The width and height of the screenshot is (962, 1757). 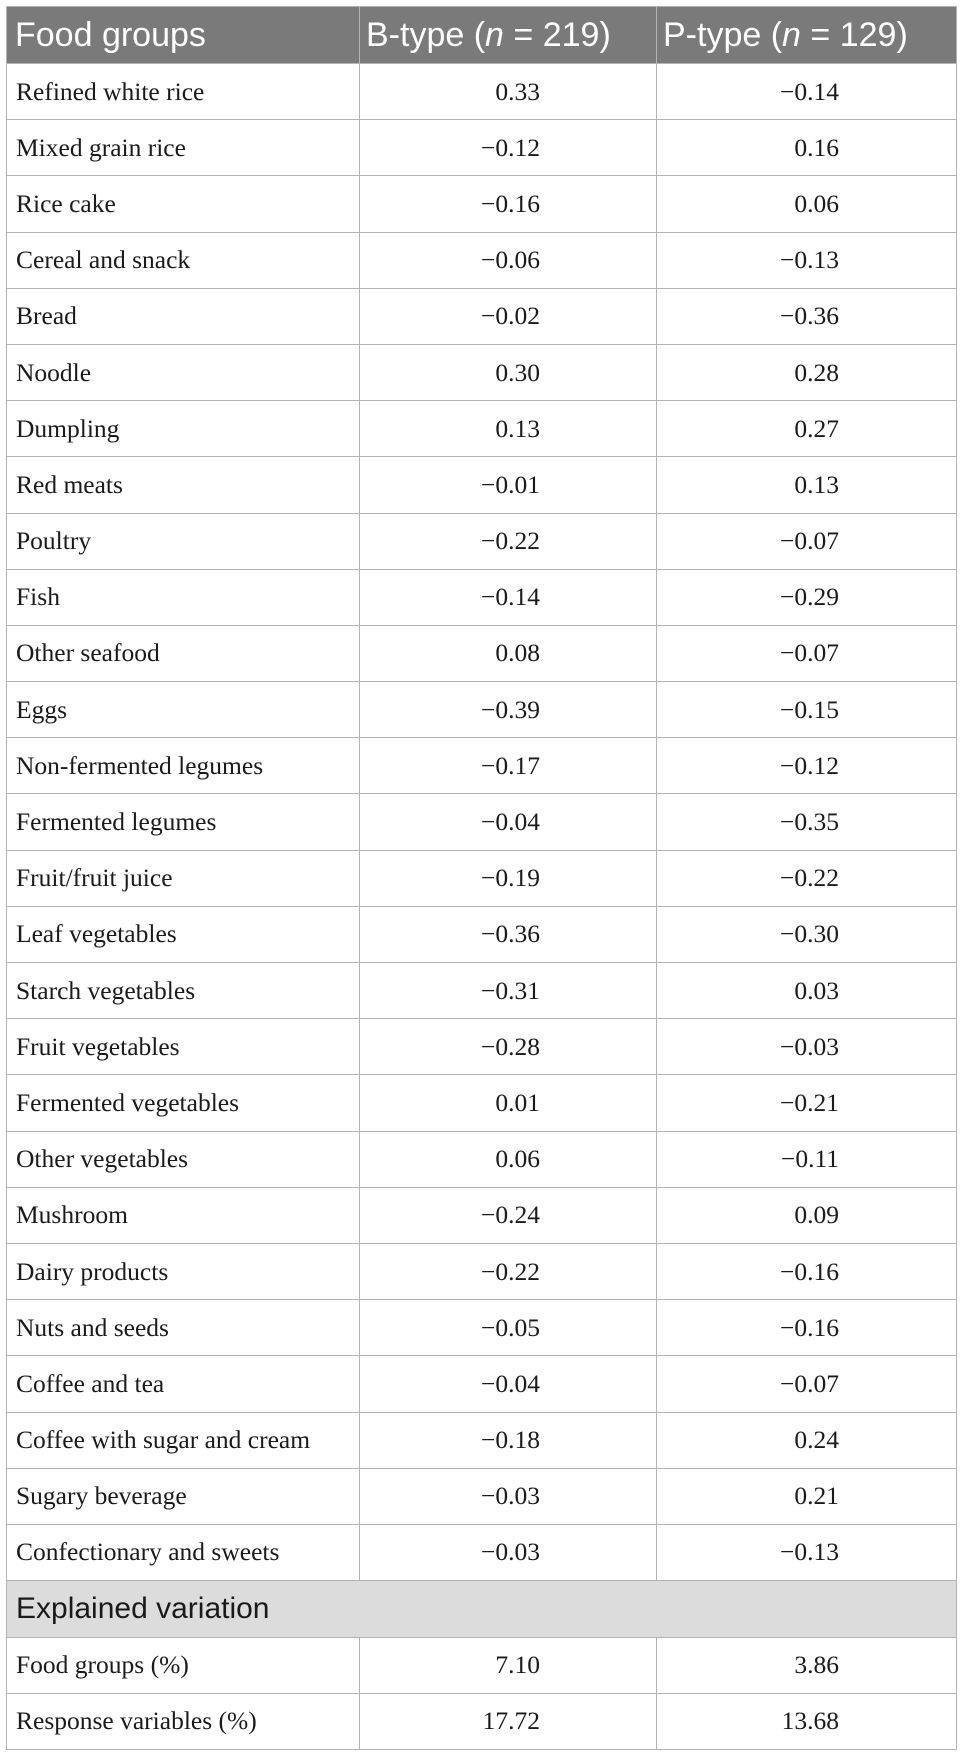 What do you see at coordinates (806, 934) in the screenshot?
I see `p-type-value: −0.30` at bounding box center [806, 934].